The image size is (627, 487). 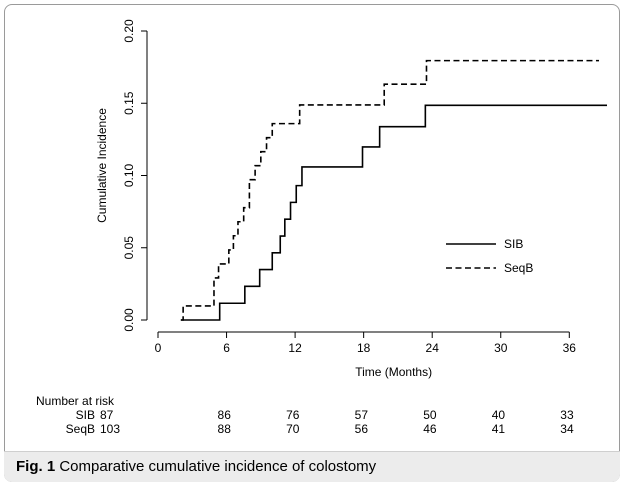 I want to click on risk-cell: 88, so click(x=224, y=429).